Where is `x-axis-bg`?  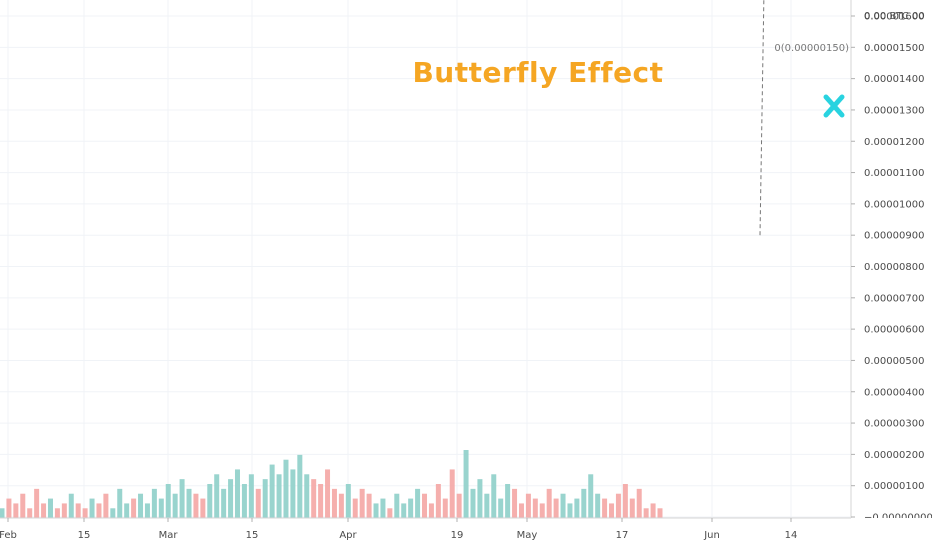 x-axis-bg is located at coordinates (466, 534).